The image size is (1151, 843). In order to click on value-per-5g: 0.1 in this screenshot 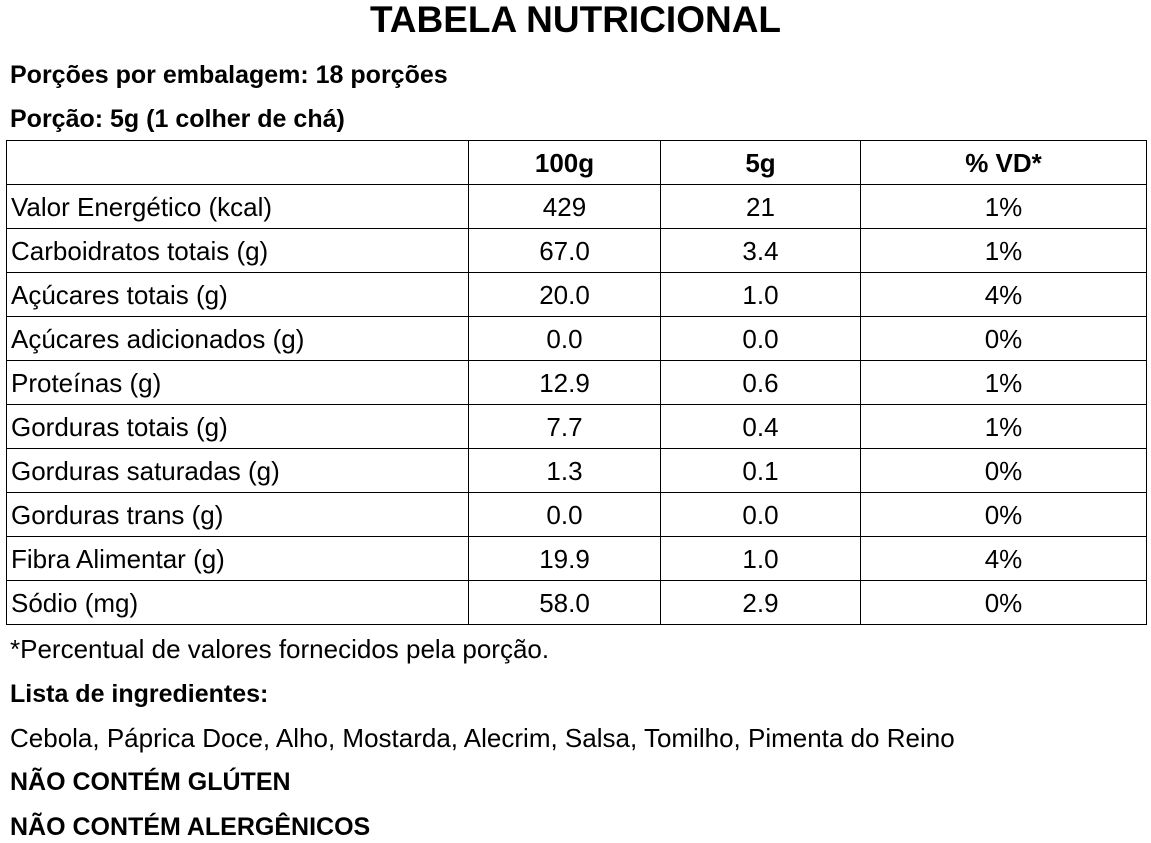, I will do `click(760, 470)`.